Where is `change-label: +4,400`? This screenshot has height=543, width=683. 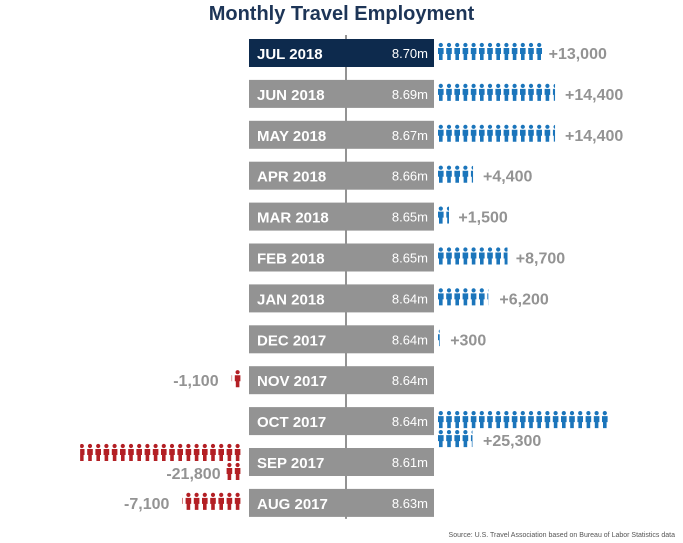 change-label: +4,400 is located at coordinates (507, 177).